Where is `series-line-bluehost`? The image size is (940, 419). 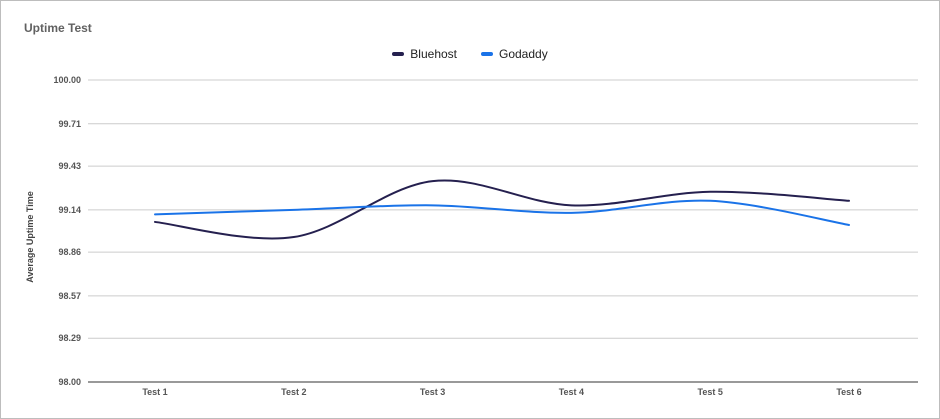
series-line-bluehost is located at coordinates (502, 209).